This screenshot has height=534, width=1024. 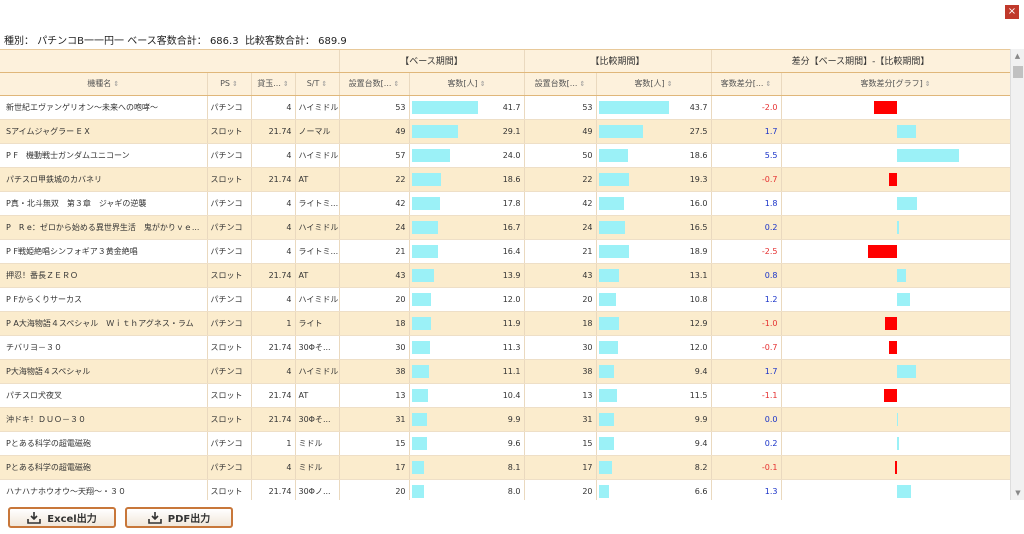 What do you see at coordinates (505, 347) in the screenshot?
I see `table-row: チバリヨ－３０ スロット 21.74 30Φそ... 30 11.3 30 12.0 -0.7` at bounding box center [505, 347].